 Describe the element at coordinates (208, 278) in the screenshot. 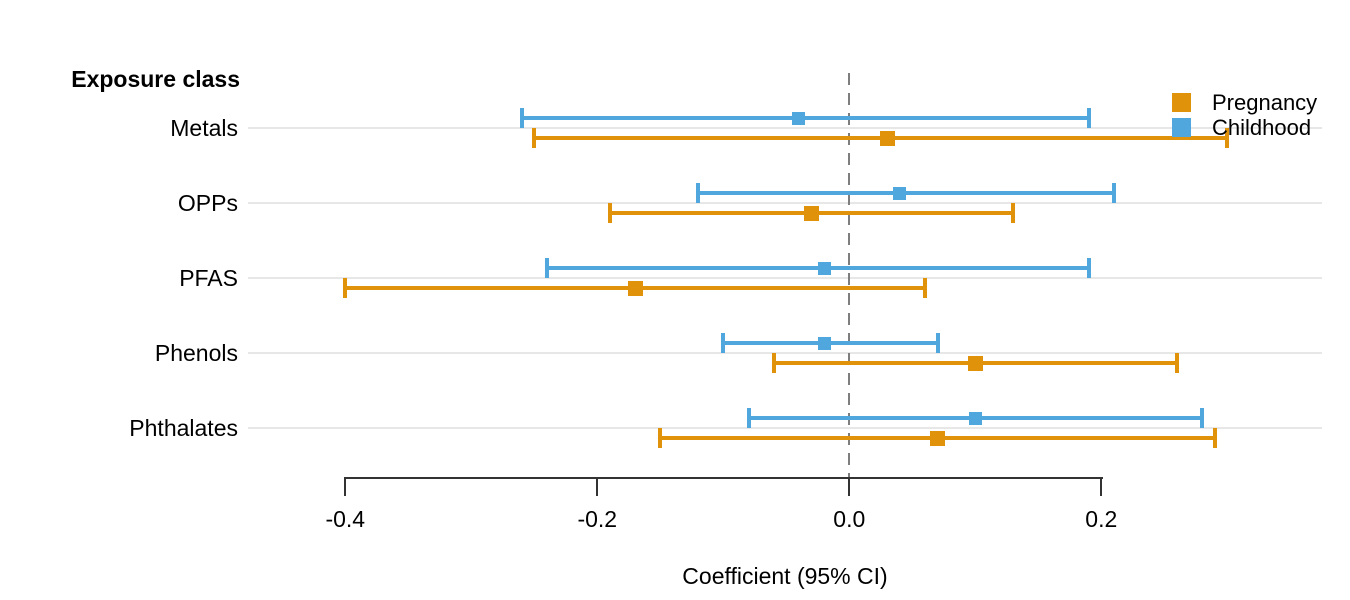

I see `category-label: PFAS` at that location.